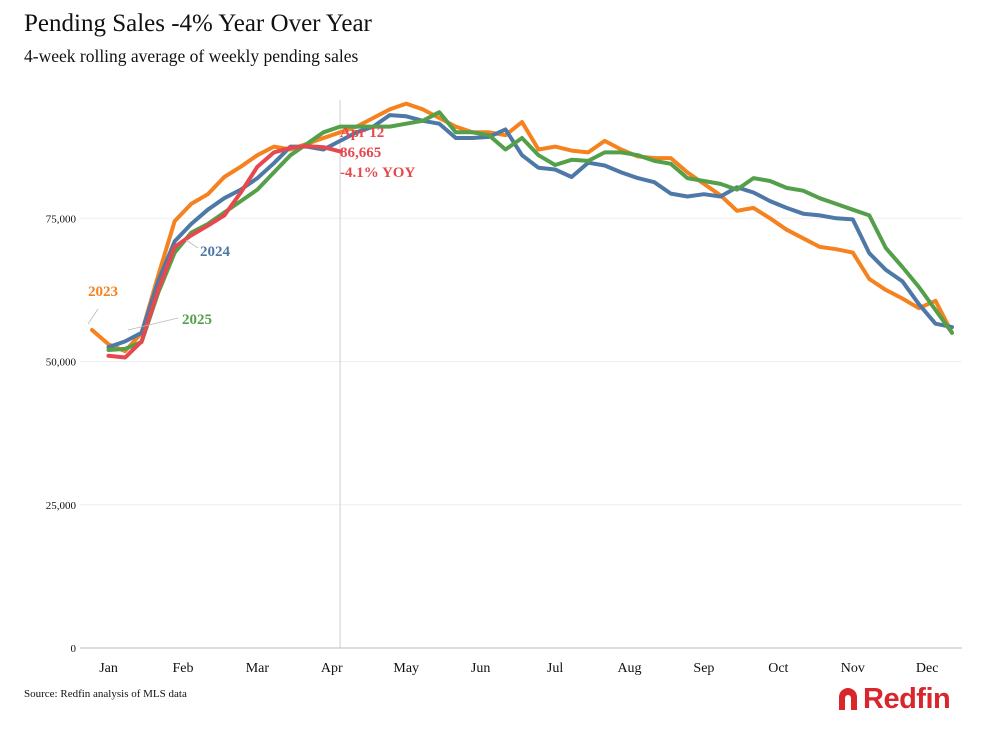 The image size is (987, 735). What do you see at coordinates (215, 252) in the screenshot?
I see `series-label-2024: 2024` at bounding box center [215, 252].